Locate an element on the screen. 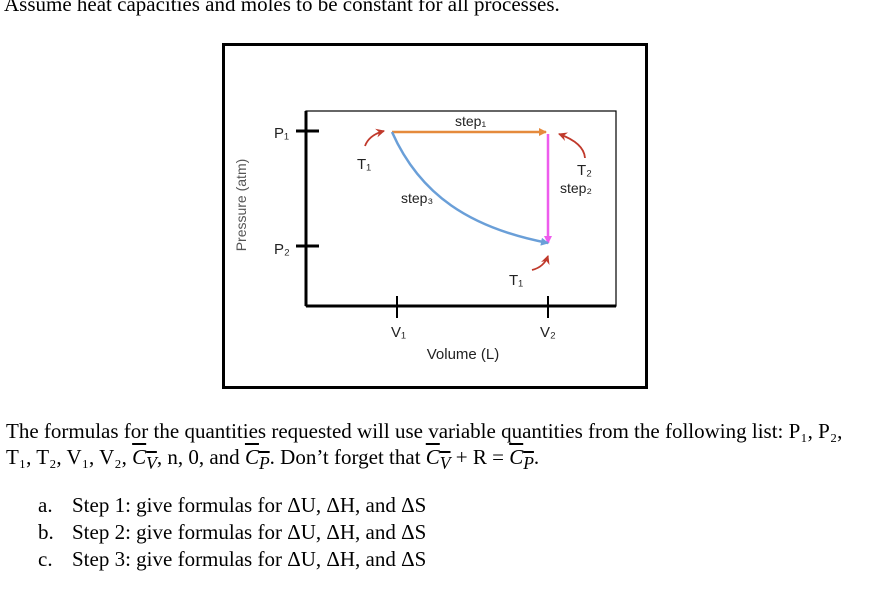 The image size is (872, 590). step3-curve is located at coordinates (469, 188).